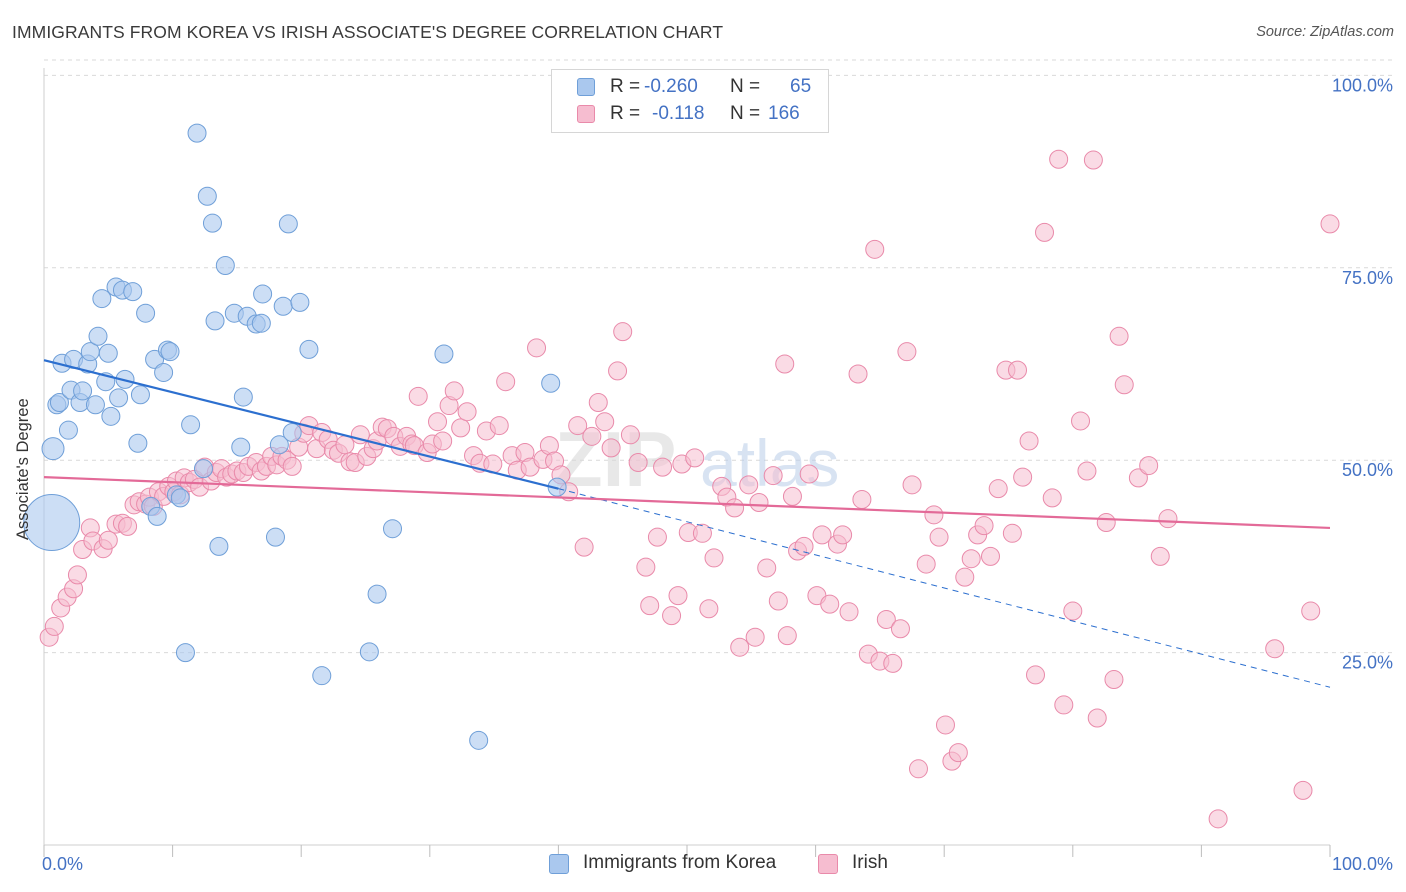 This screenshot has width=1406, height=892. Describe the element at coordinates (586, 114) in the screenshot. I see `legend-swatch-irish` at that location.